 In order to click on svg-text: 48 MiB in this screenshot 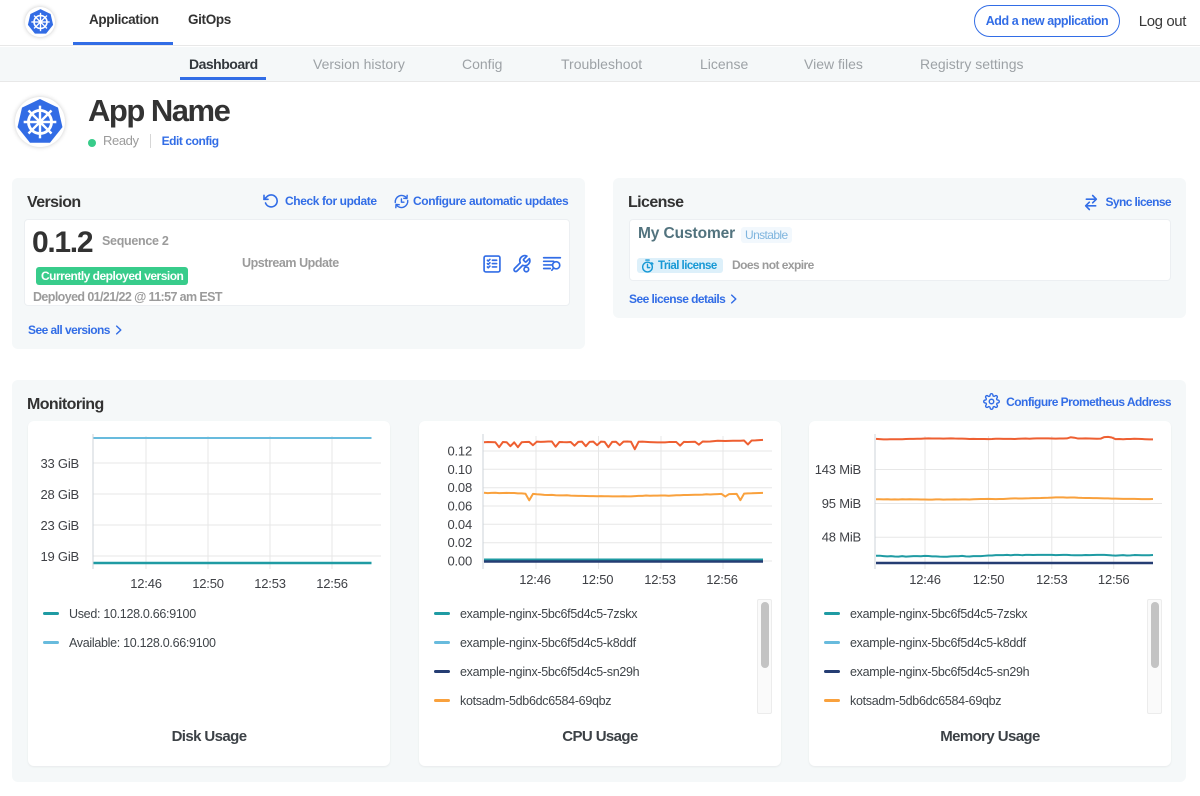, I will do `click(841, 537)`.